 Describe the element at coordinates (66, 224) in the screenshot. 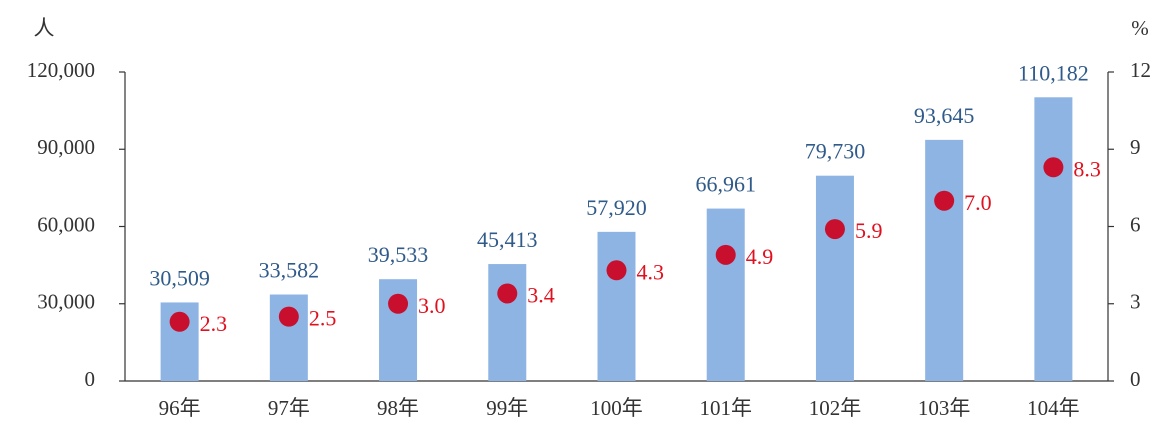

I see `y-tick-label: 60,000` at that location.